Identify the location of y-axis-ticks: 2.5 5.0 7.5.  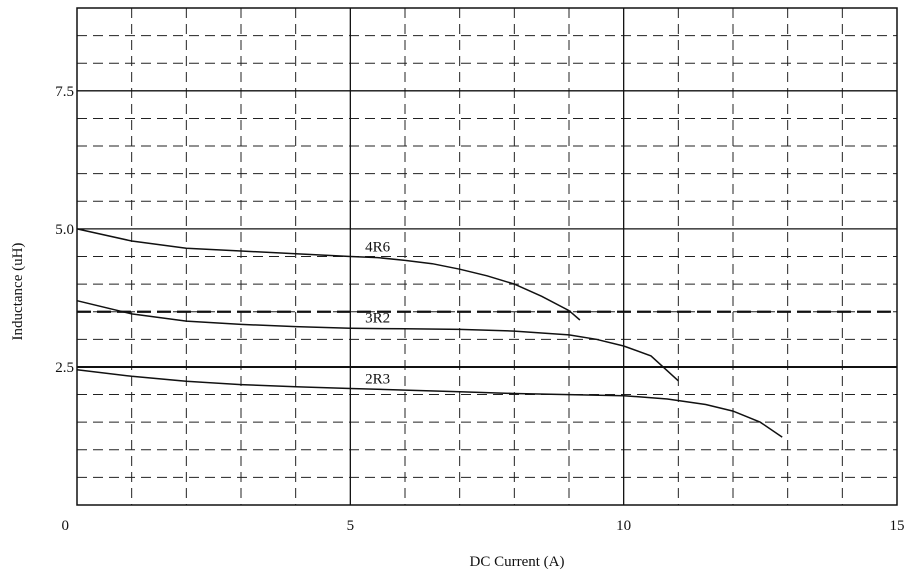
(64, 230).